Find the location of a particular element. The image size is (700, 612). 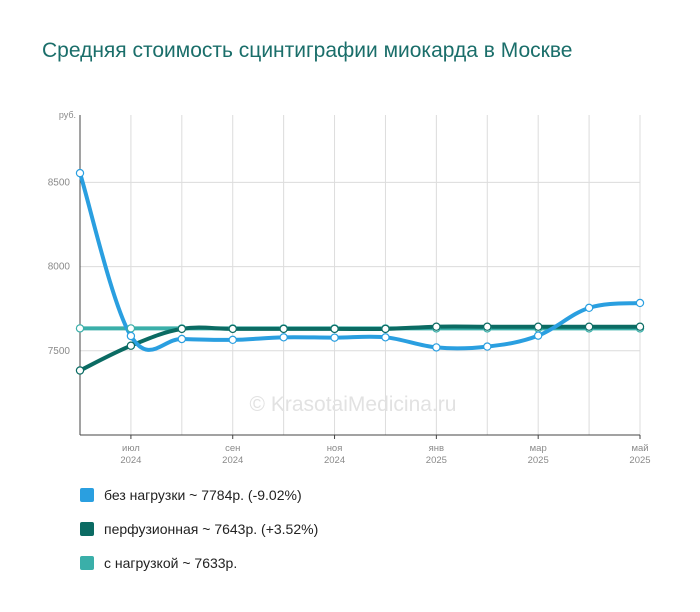

x-tick-label: май is located at coordinates (639, 448).